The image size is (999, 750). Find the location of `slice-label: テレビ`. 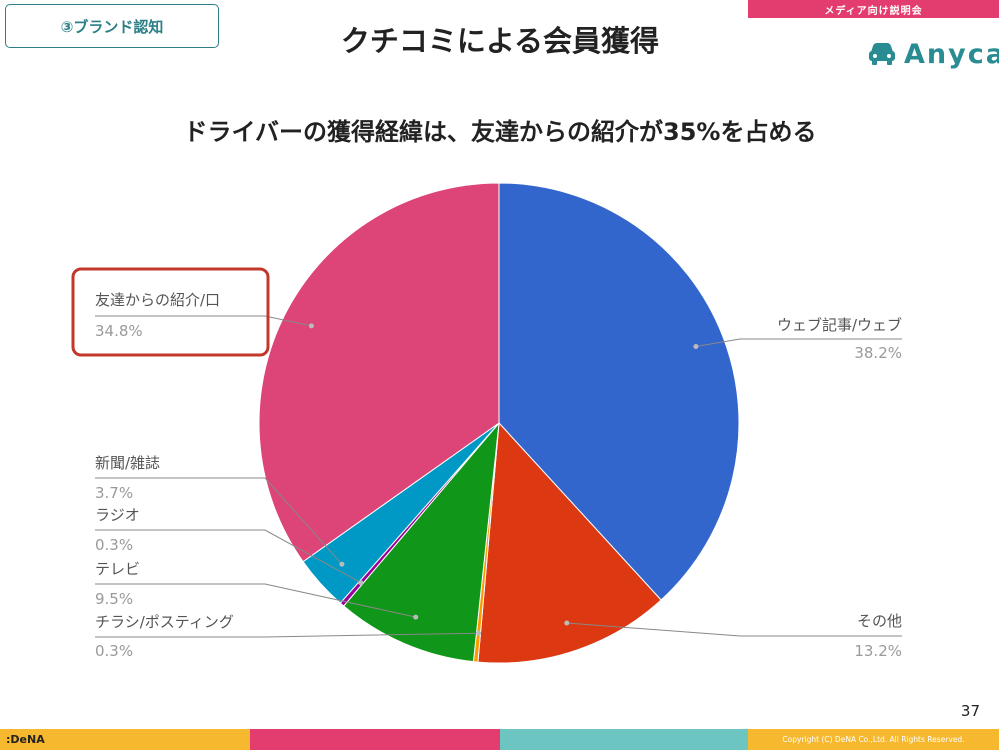

slice-label: テレビ is located at coordinates (117, 569).